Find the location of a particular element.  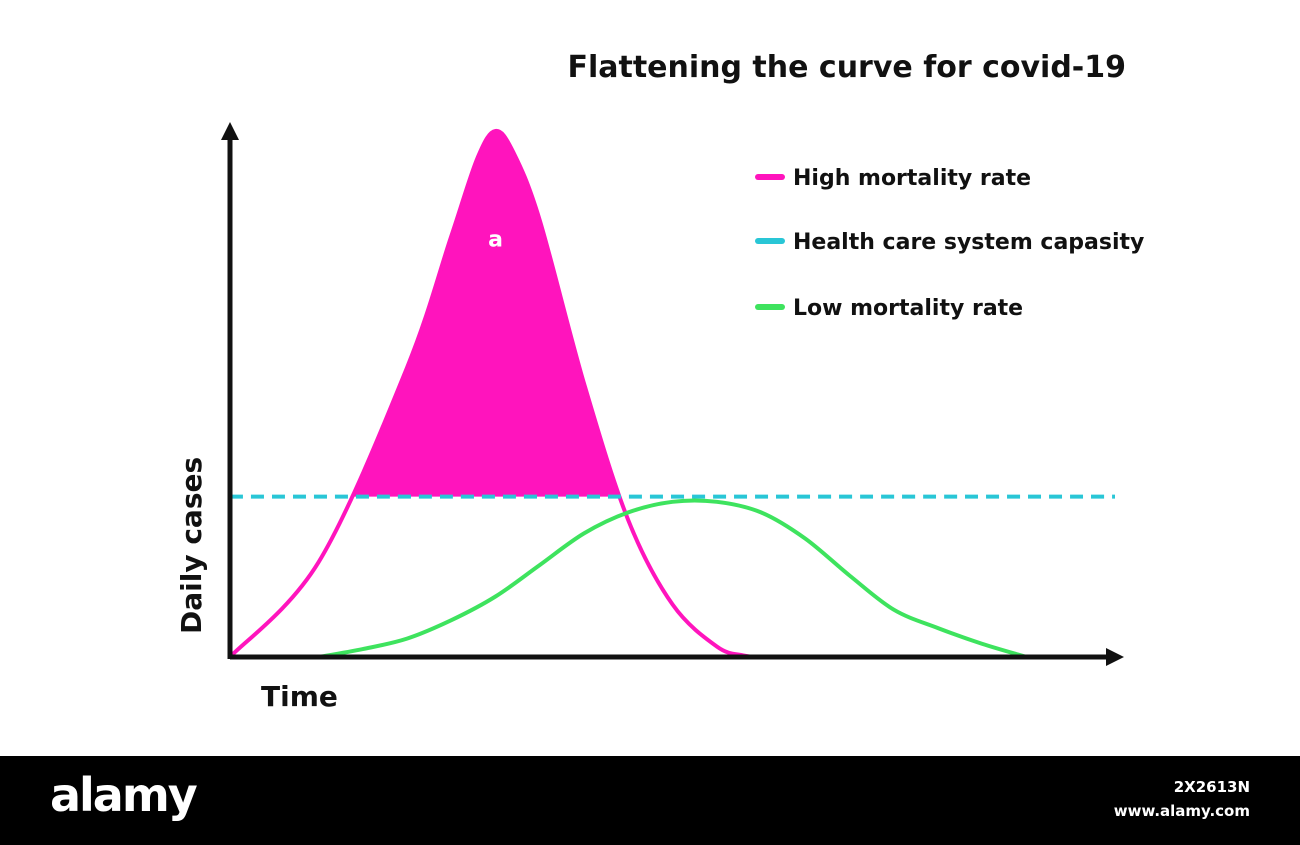

legend-label-2: Low mortality rate is located at coordinates (908, 308).